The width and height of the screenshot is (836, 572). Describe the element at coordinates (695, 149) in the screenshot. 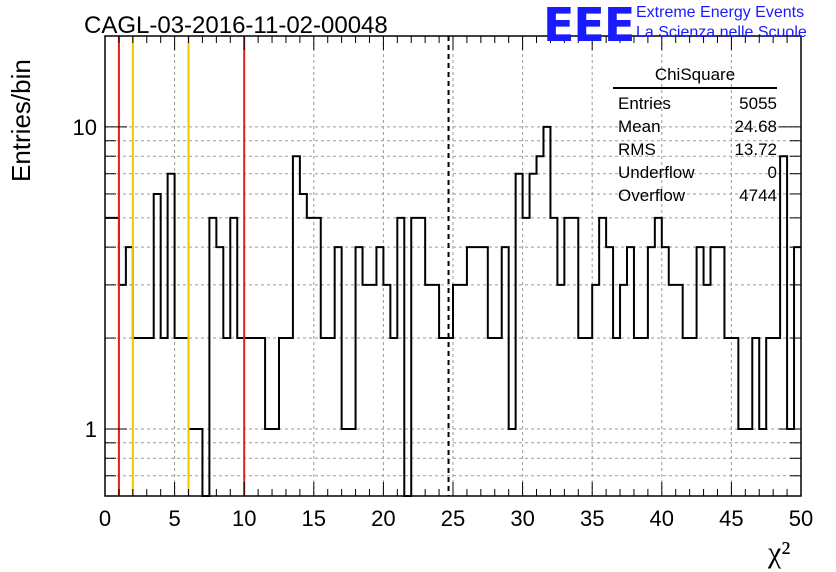

I see `stats-row-rms: RMS 13.72` at that location.